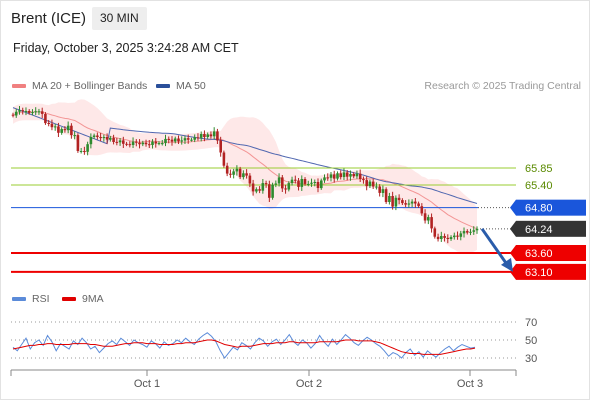 The height and width of the screenshot is (400, 590). I want to click on projection-arrow-shaft, so click(495, 247).